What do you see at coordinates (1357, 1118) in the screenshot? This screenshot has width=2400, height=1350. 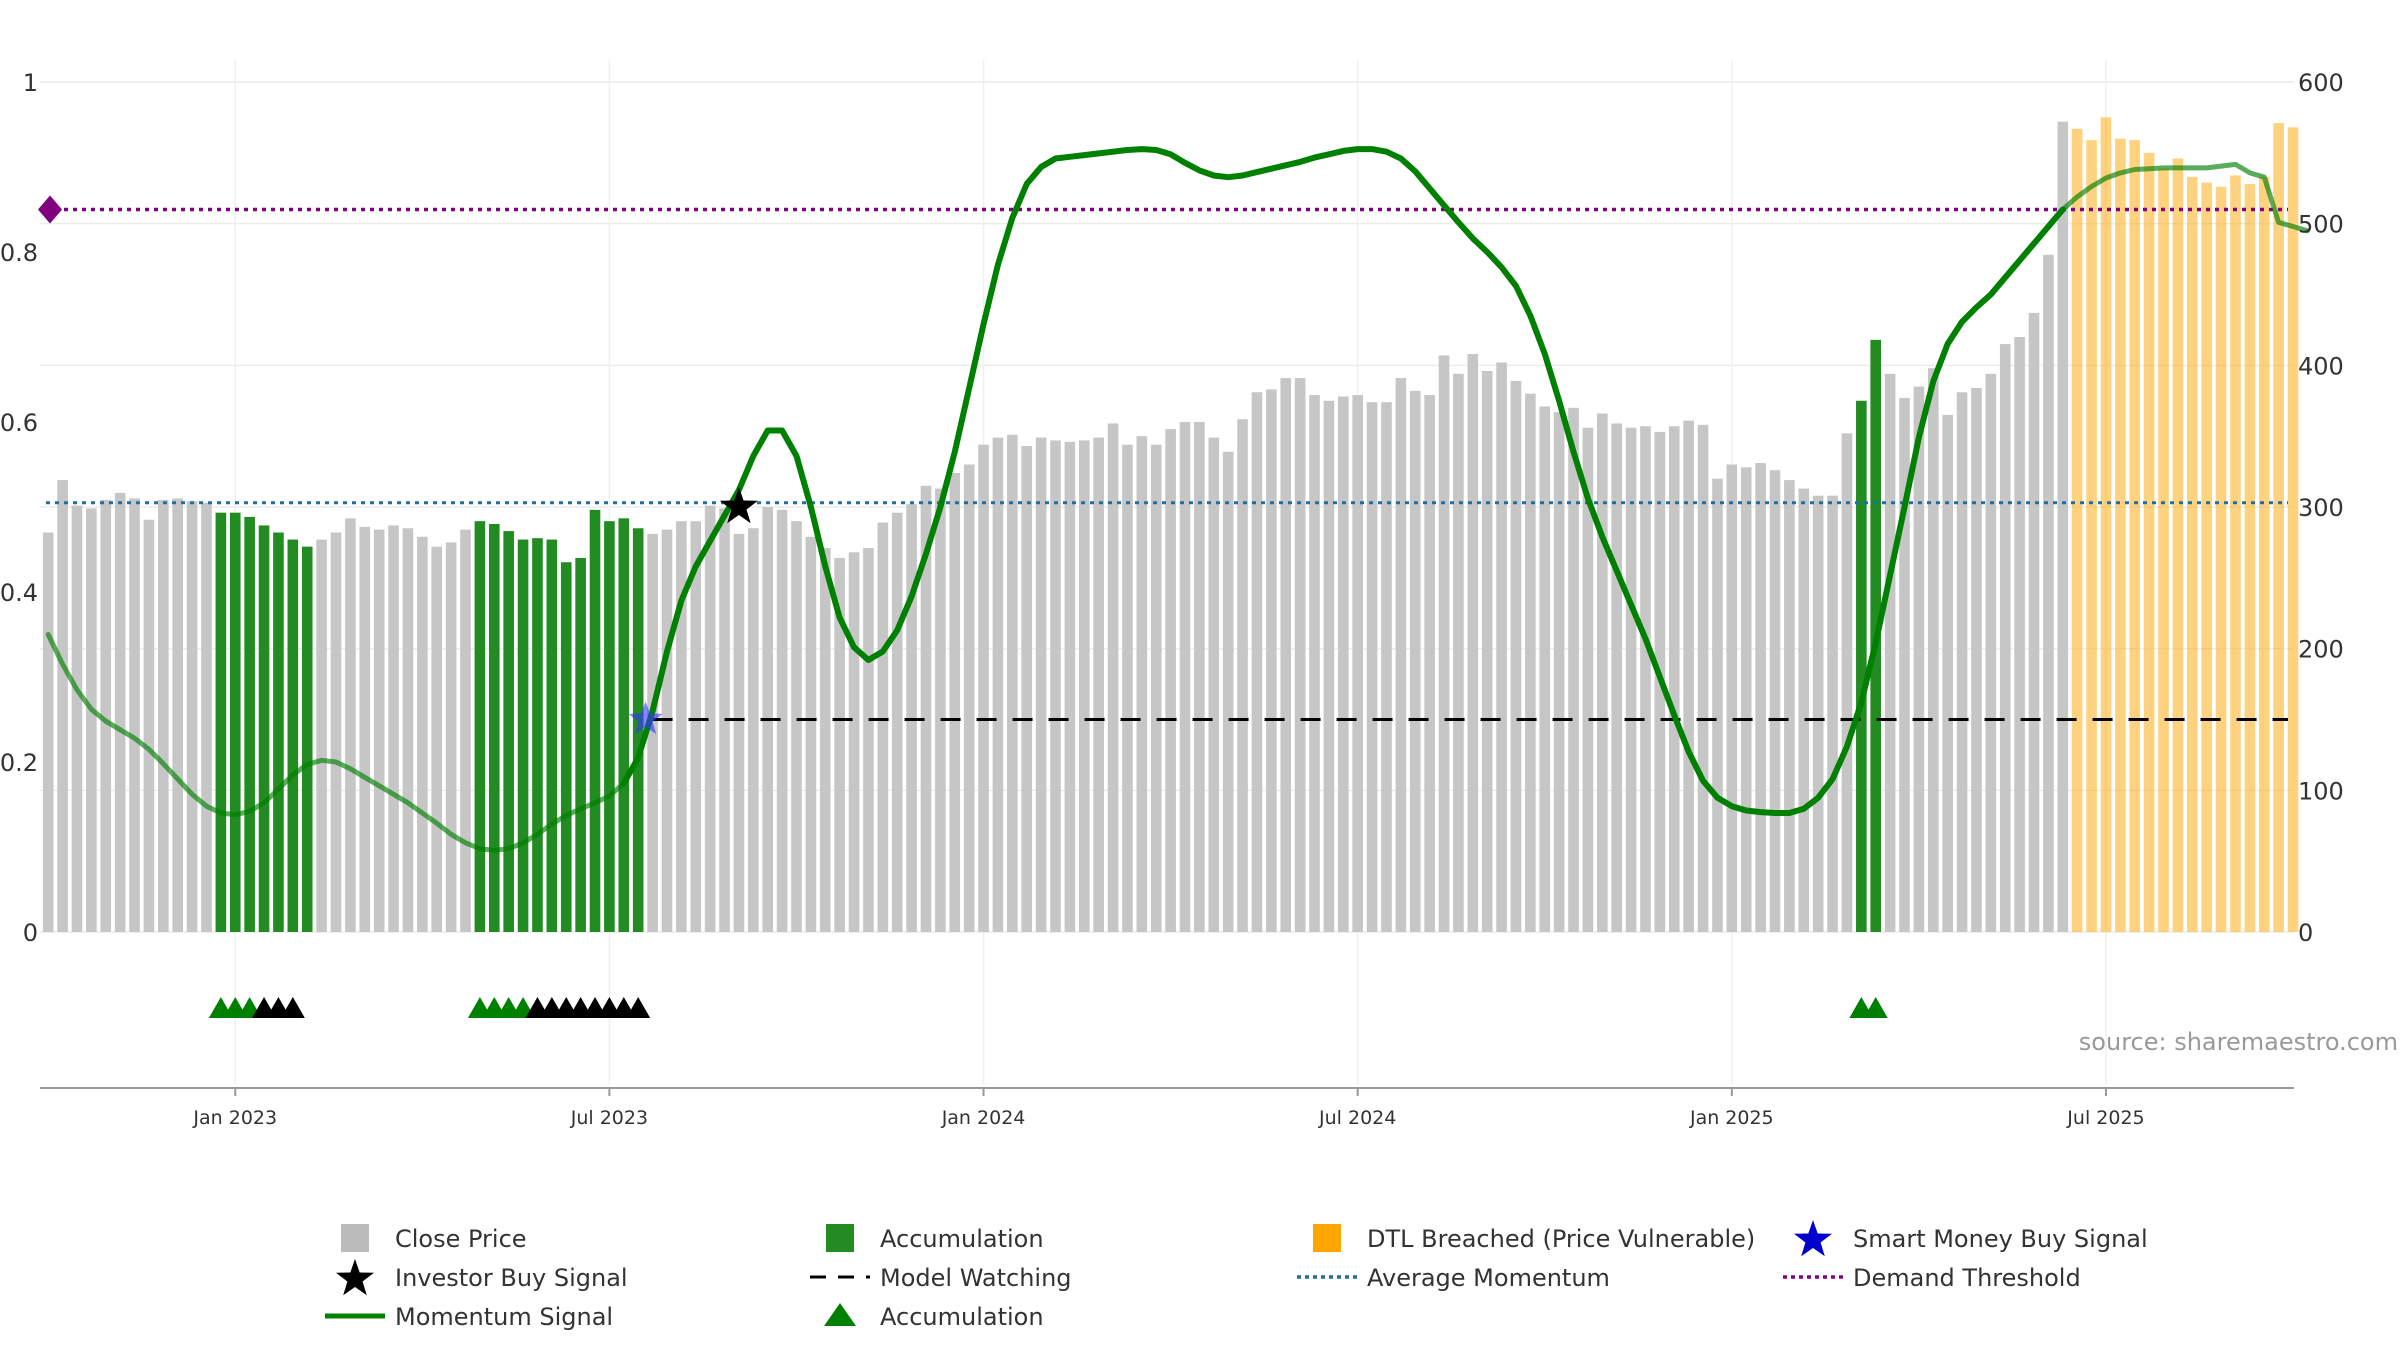 I see `x-tick-label: Jul 2024` at bounding box center [1357, 1118].